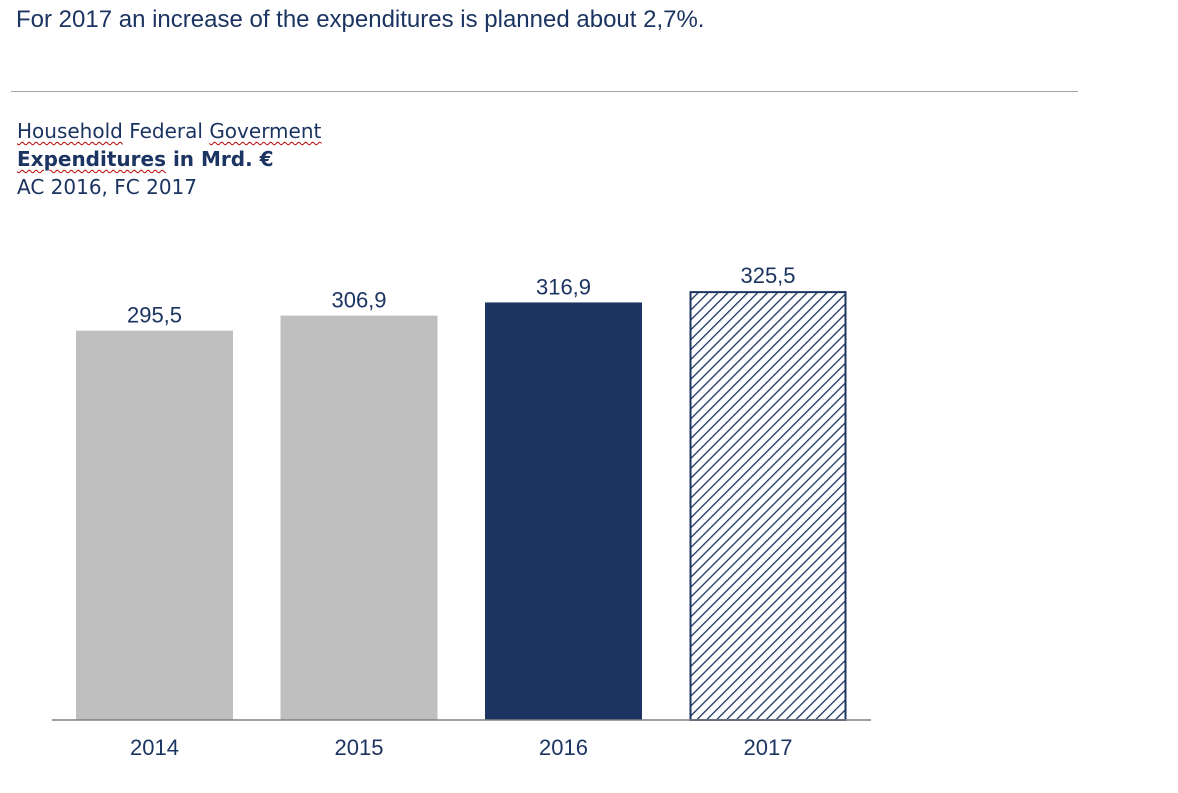 This screenshot has width=1178, height=793. Describe the element at coordinates (461, 747) in the screenshot. I see `category-labels-group: 2014 2015 2016 2017` at that location.